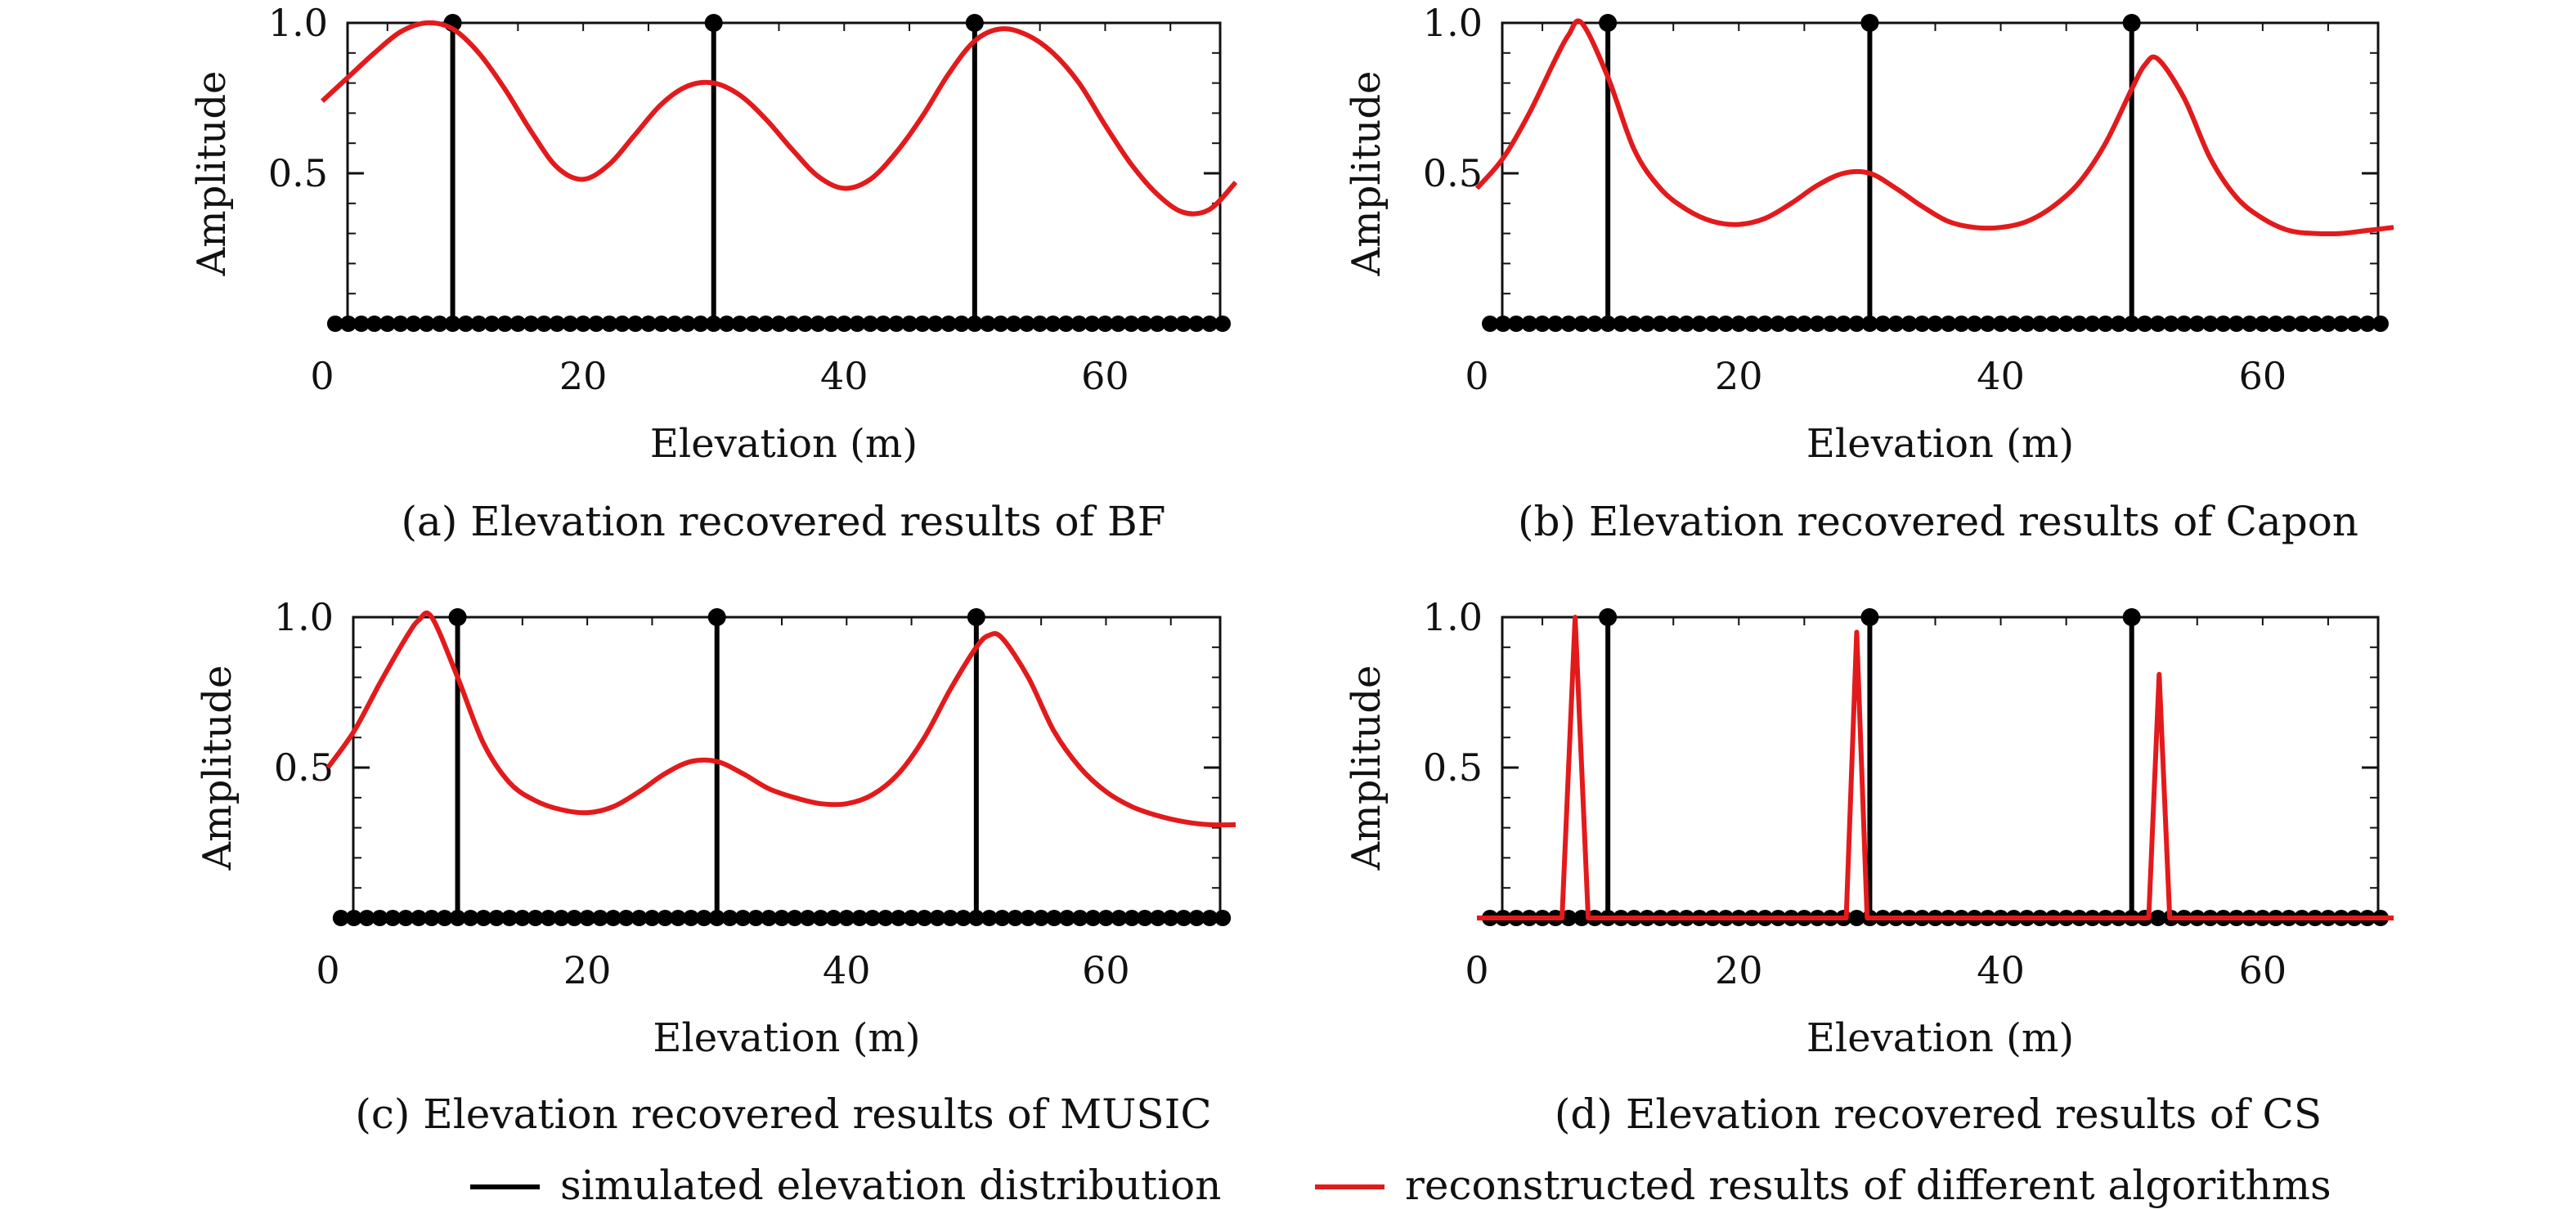  I want to click on panel-caption: (a) Elevation recovered results of BF, so click(784, 521).